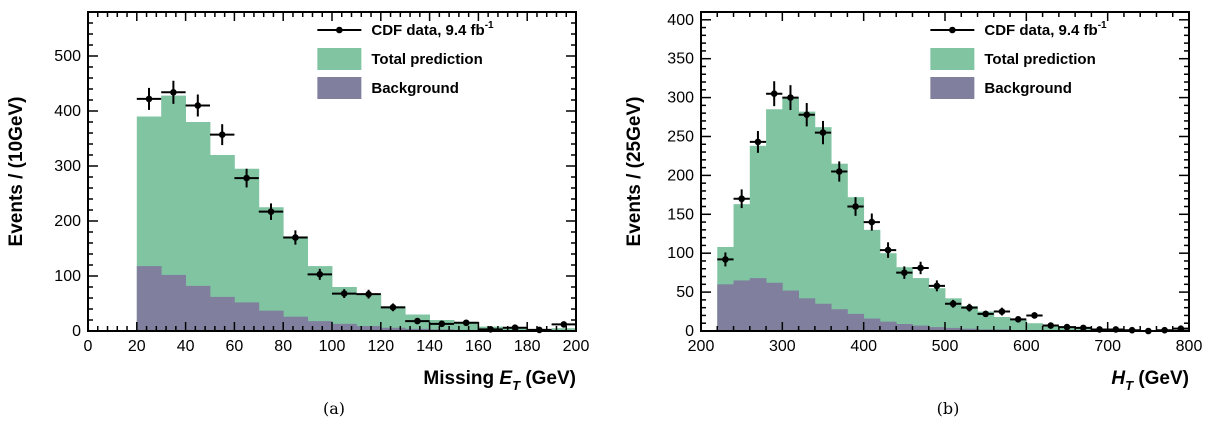 This screenshot has height=424, width=1211. I want to click on series-background, so click(356, 298).